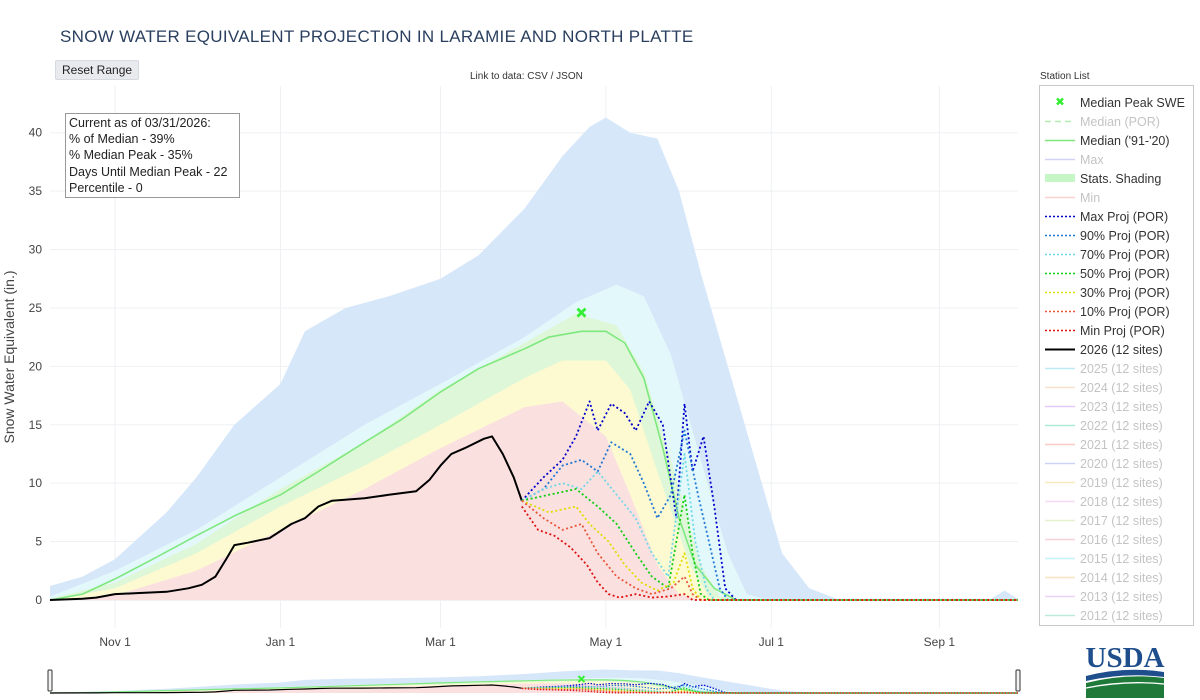 This screenshot has height=700, width=1200. I want to click on legend-item-2026-12-sites: 2026 (12 sites), so click(1116, 349).